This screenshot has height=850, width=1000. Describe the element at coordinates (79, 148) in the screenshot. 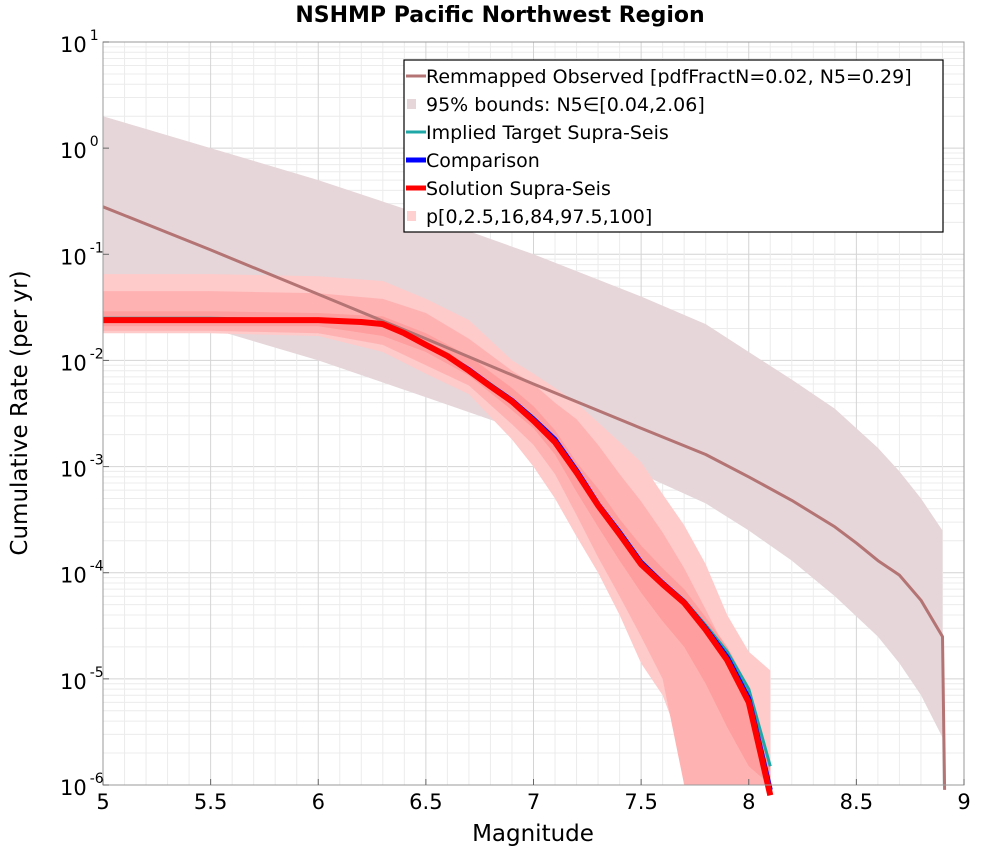

I see `y-tick-label: 10 0` at that location.